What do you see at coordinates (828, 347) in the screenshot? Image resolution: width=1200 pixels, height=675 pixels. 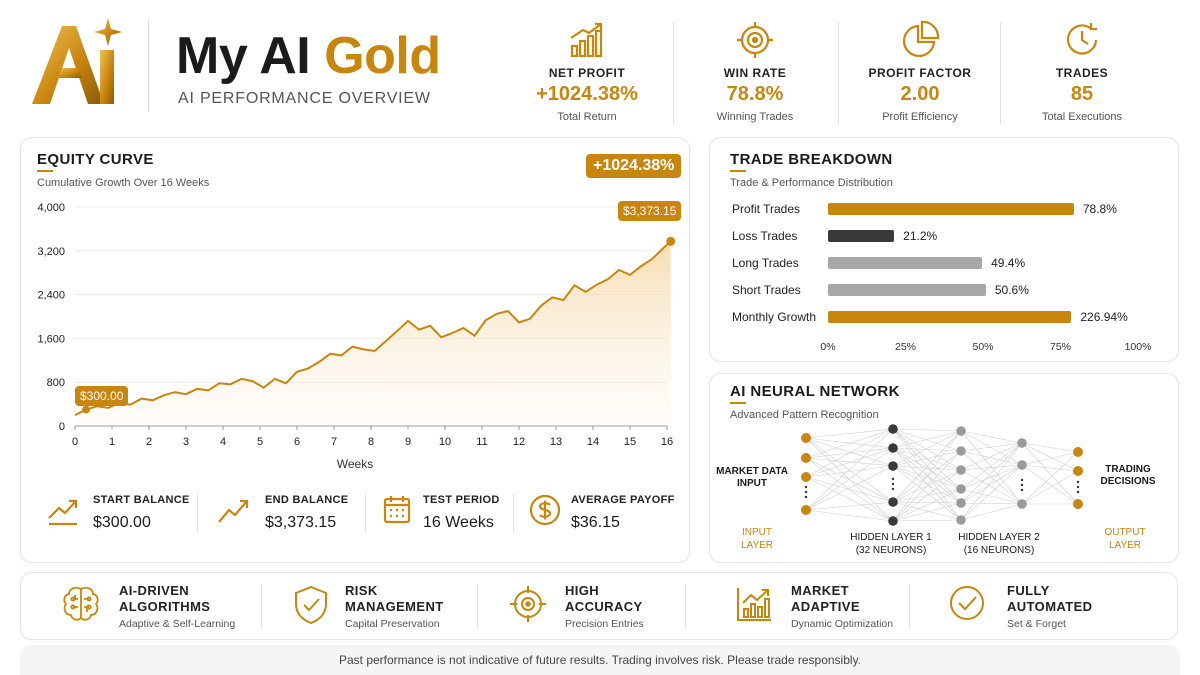 I see `breakdown-axis-tick: 0%` at bounding box center [828, 347].